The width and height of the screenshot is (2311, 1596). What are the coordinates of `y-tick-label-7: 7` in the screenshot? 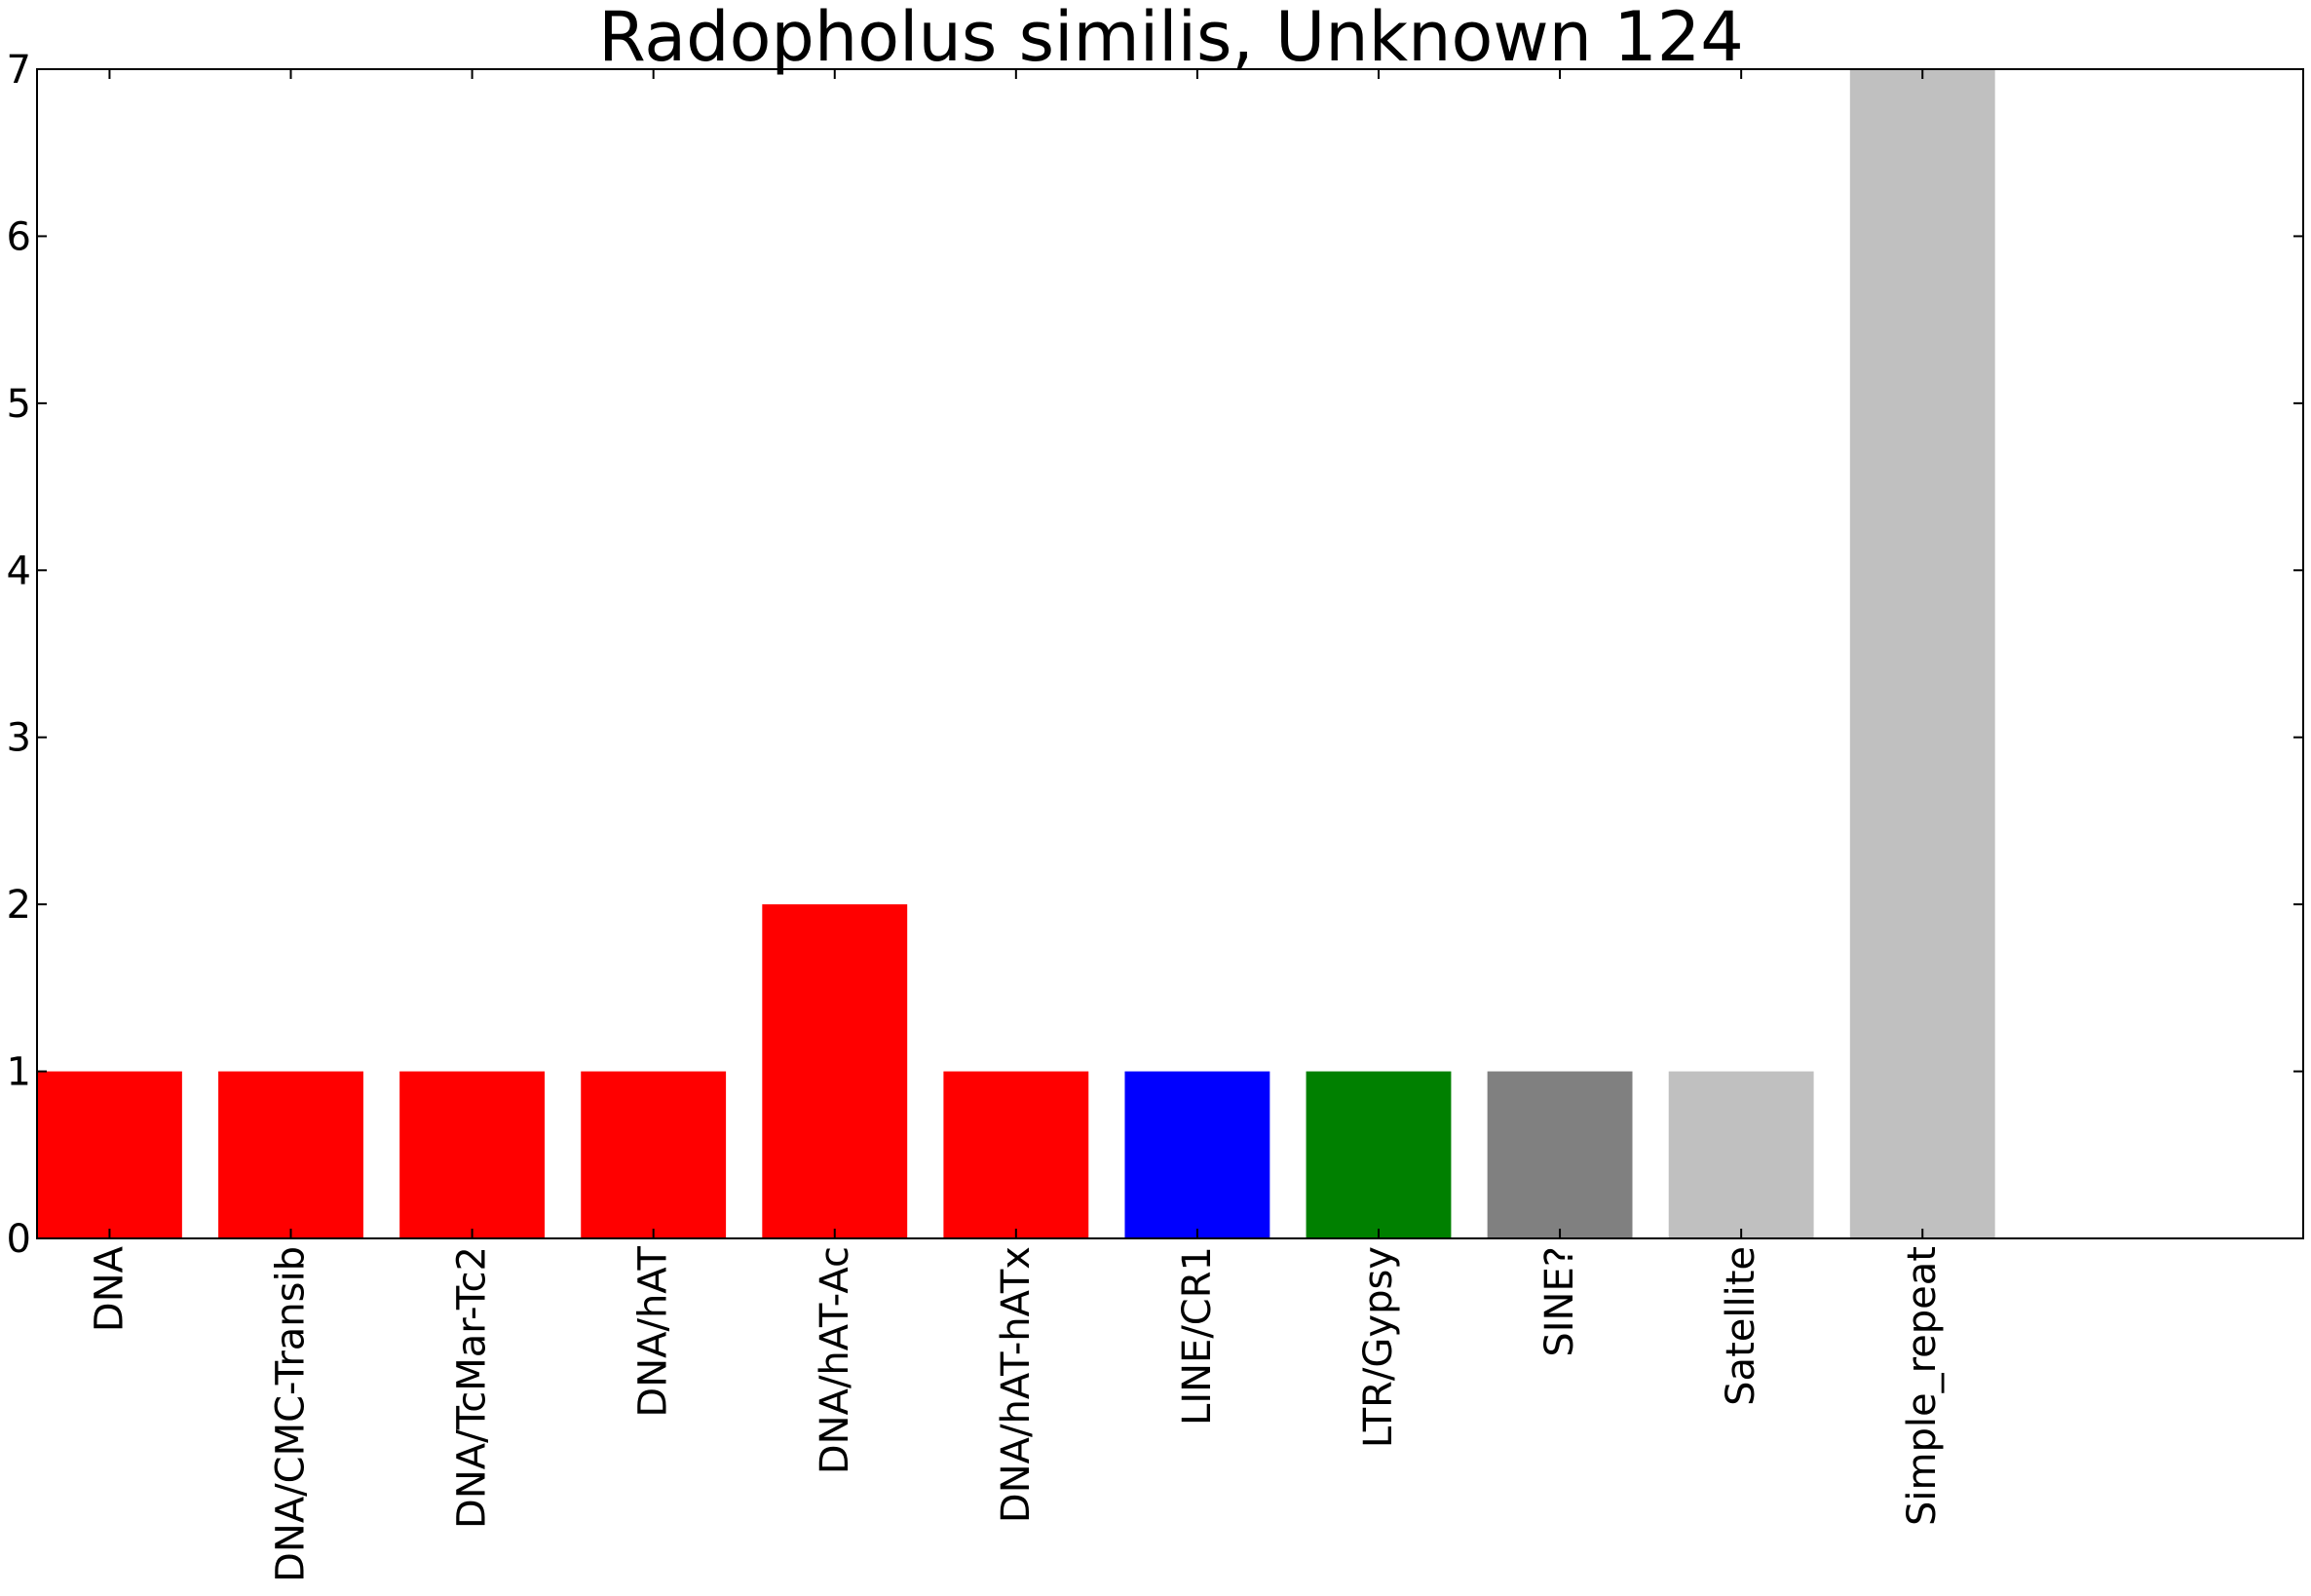 It's located at (19, 70).